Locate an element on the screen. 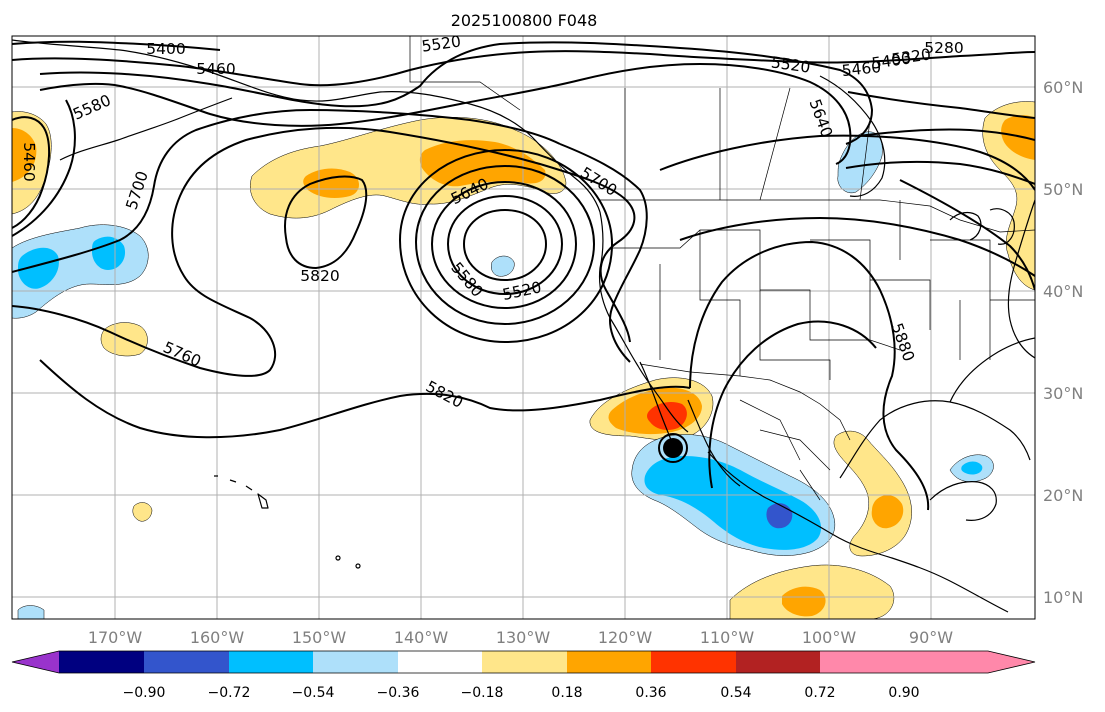 This screenshot has height=712, width=1105. mexico-pacific-coast is located at coordinates (858, 532).